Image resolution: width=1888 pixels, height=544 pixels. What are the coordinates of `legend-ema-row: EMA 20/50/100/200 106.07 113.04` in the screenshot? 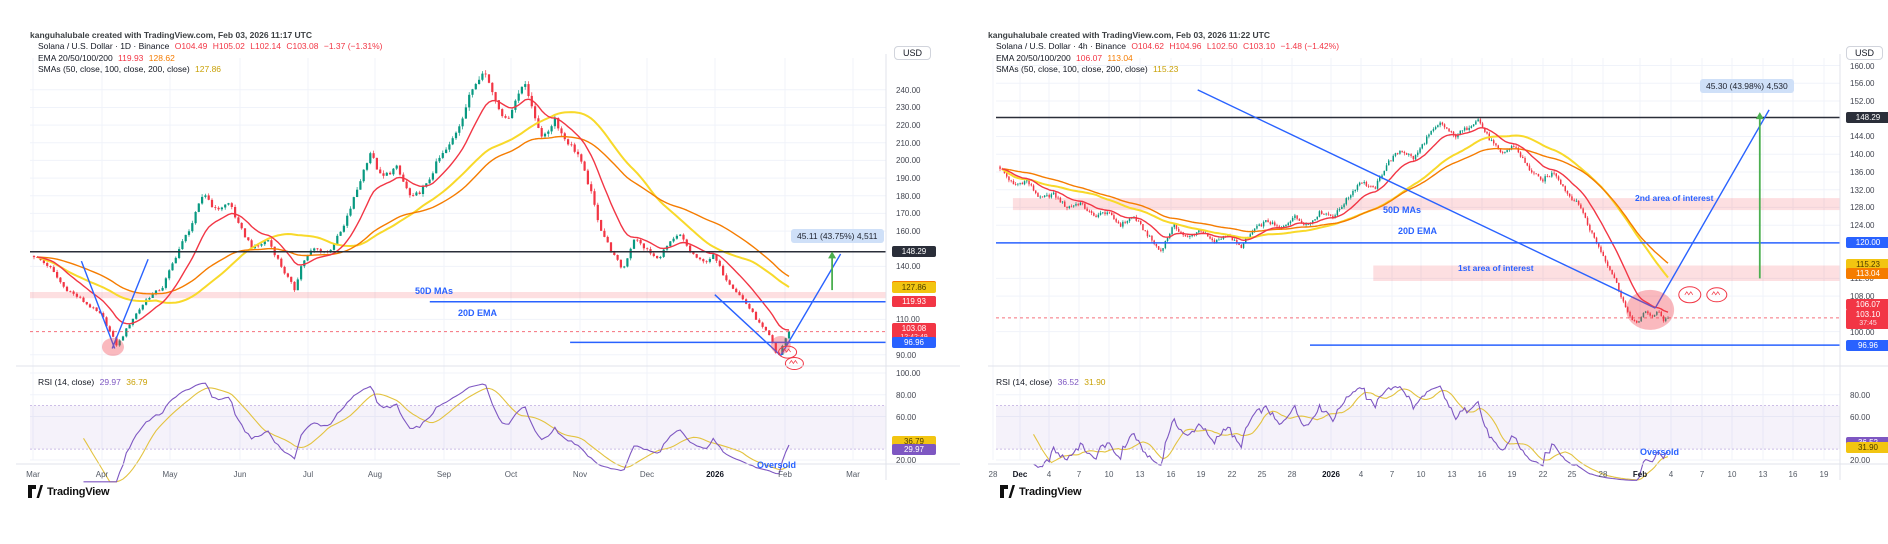 It's located at (1169, 59).